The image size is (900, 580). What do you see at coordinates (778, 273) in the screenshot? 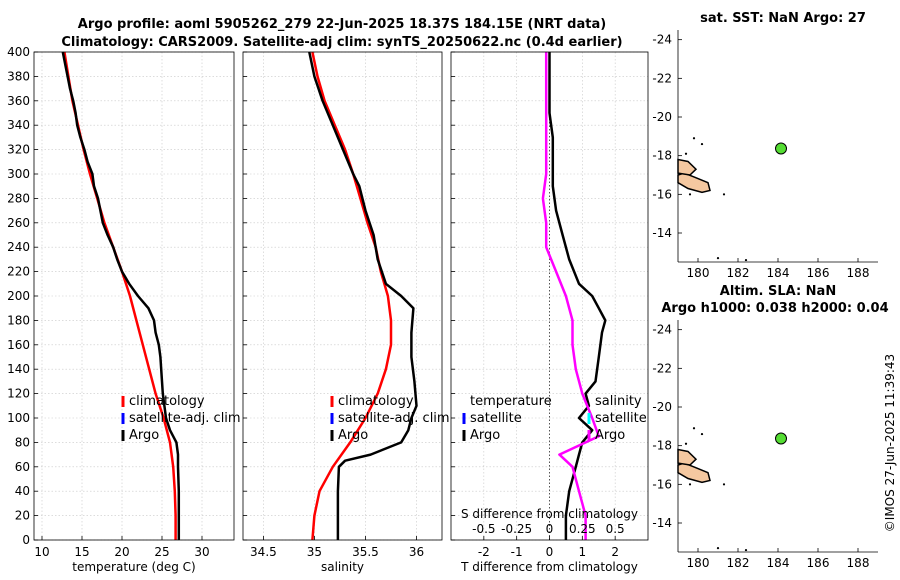
I see `map_sst-xtick-label: 184` at bounding box center [778, 273].